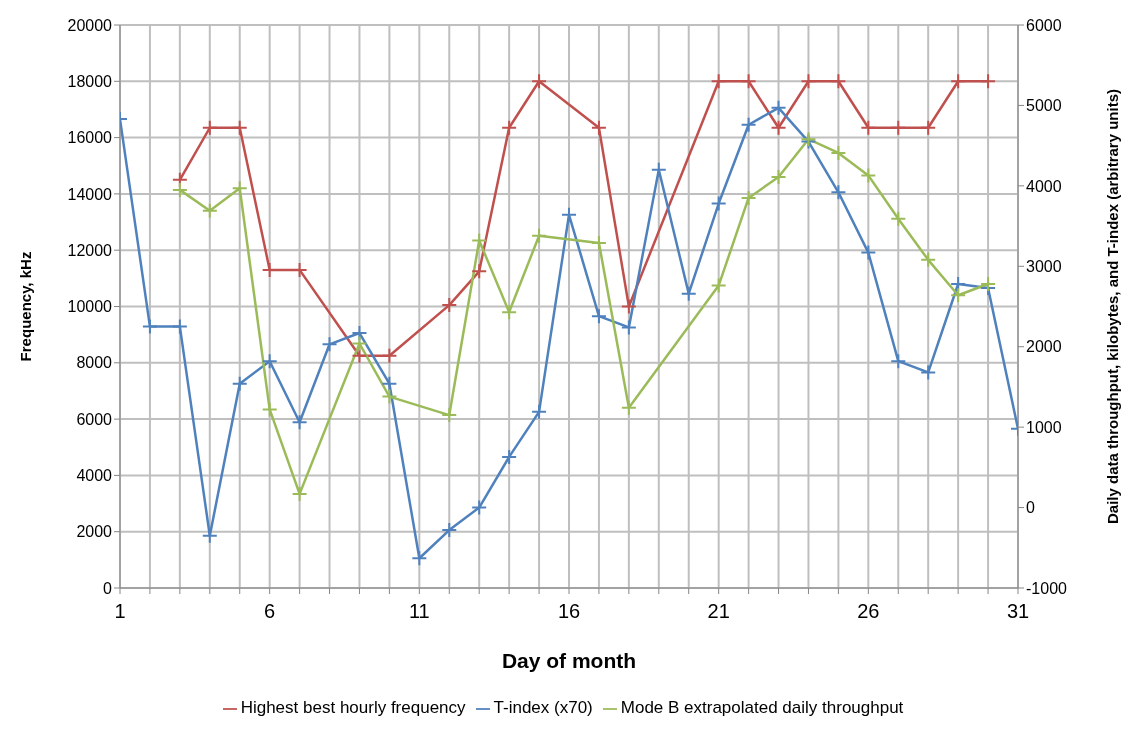 The height and width of the screenshot is (737, 1140). What do you see at coordinates (543, 707) in the screenshot?
I see `legend-label: T-index (x70)` at bounding box center [543, 707].